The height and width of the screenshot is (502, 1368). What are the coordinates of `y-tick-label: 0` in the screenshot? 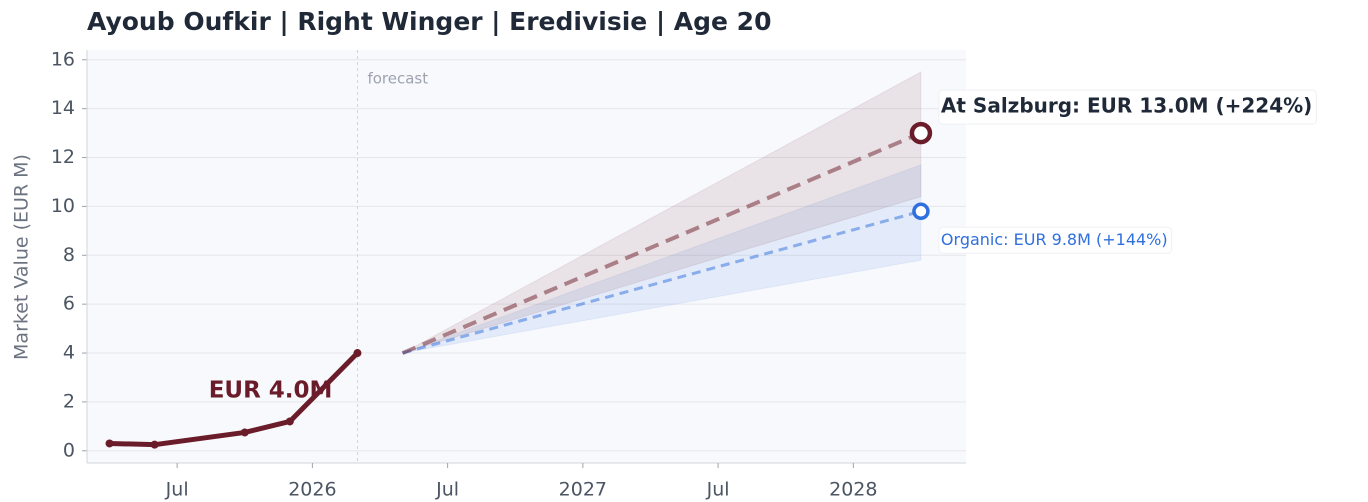 It's located at (69, 450).